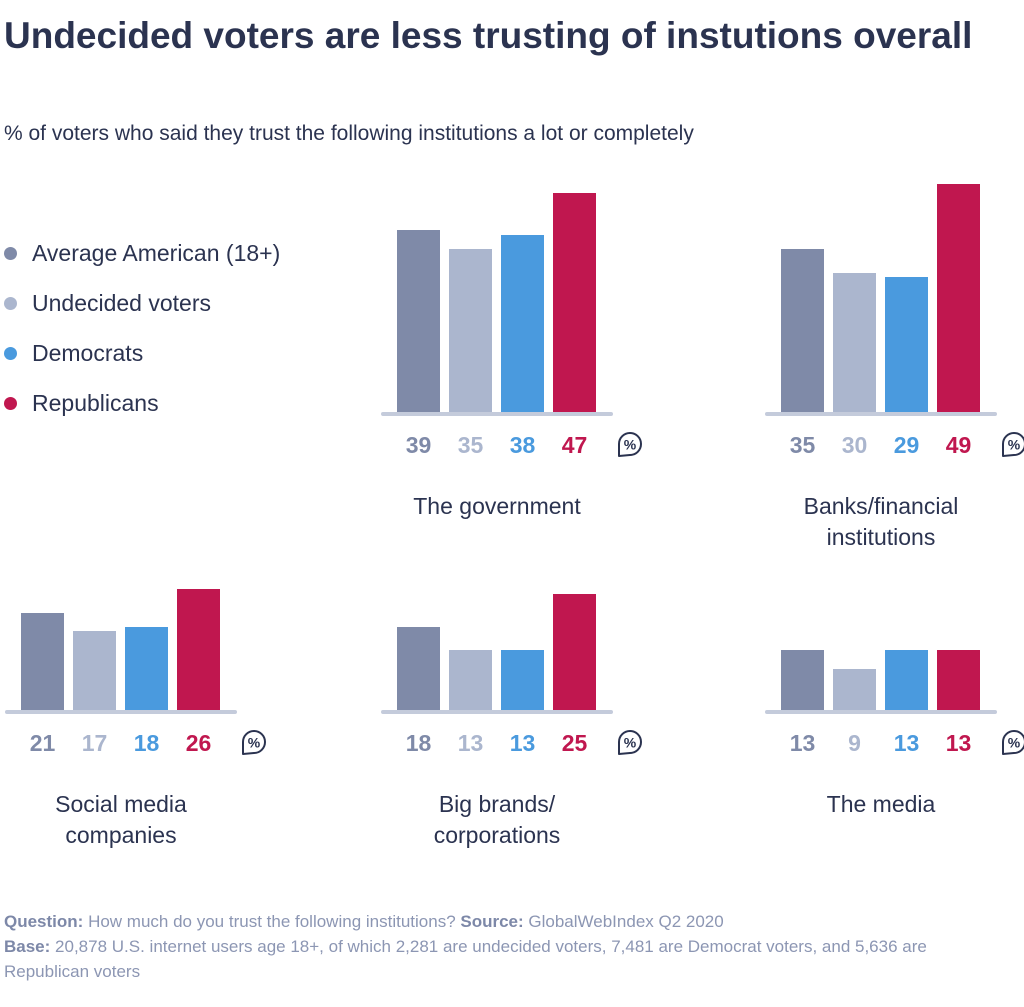  Describe the element at coordinates (574, 445) in the screenshot. I see `data-label: 47` at that location.